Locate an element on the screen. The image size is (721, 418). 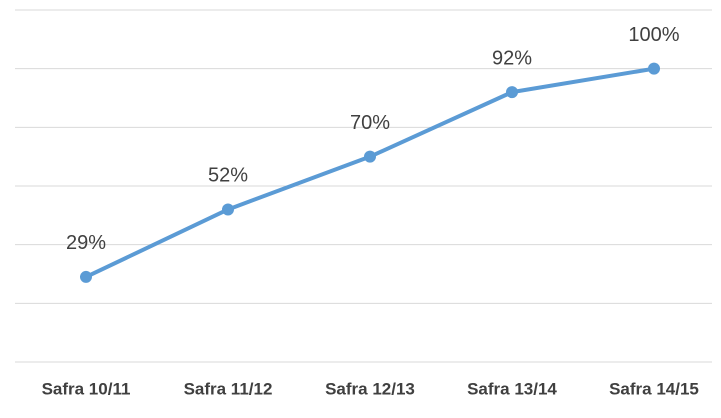
data-label: 70% is located at coordinates (370, 123).